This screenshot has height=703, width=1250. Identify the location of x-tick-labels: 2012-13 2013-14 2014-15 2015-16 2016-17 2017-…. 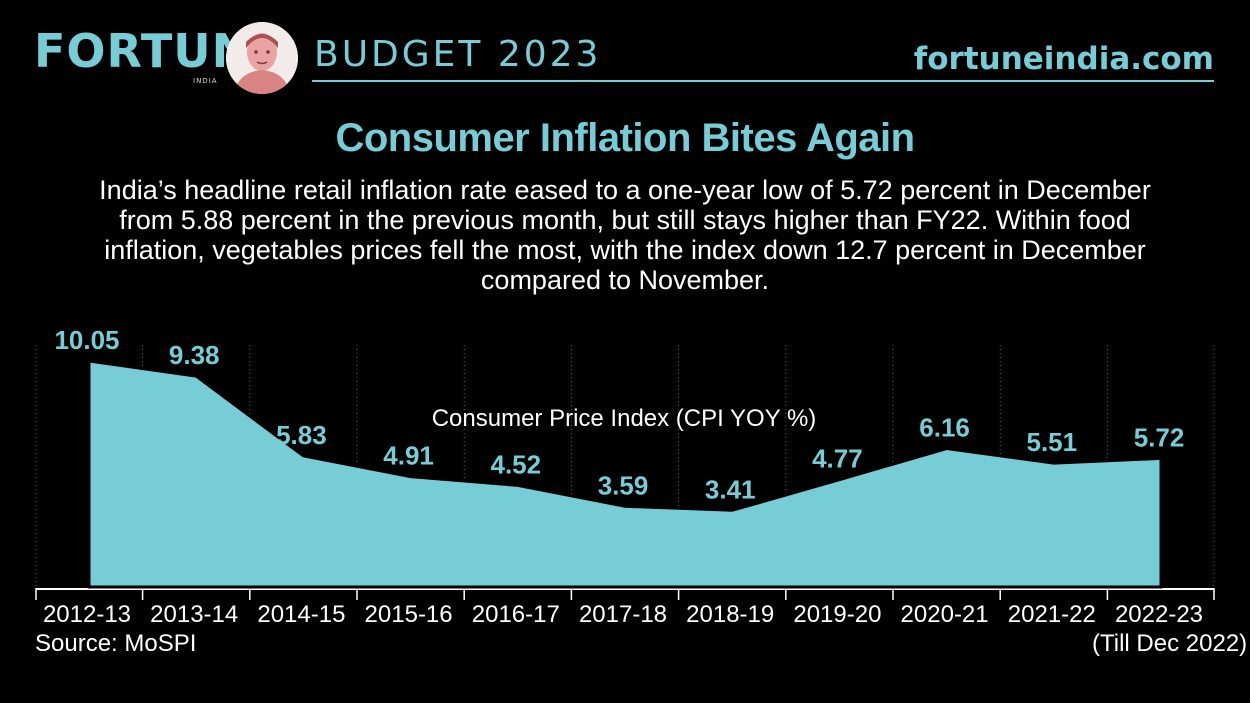
(623, 614).